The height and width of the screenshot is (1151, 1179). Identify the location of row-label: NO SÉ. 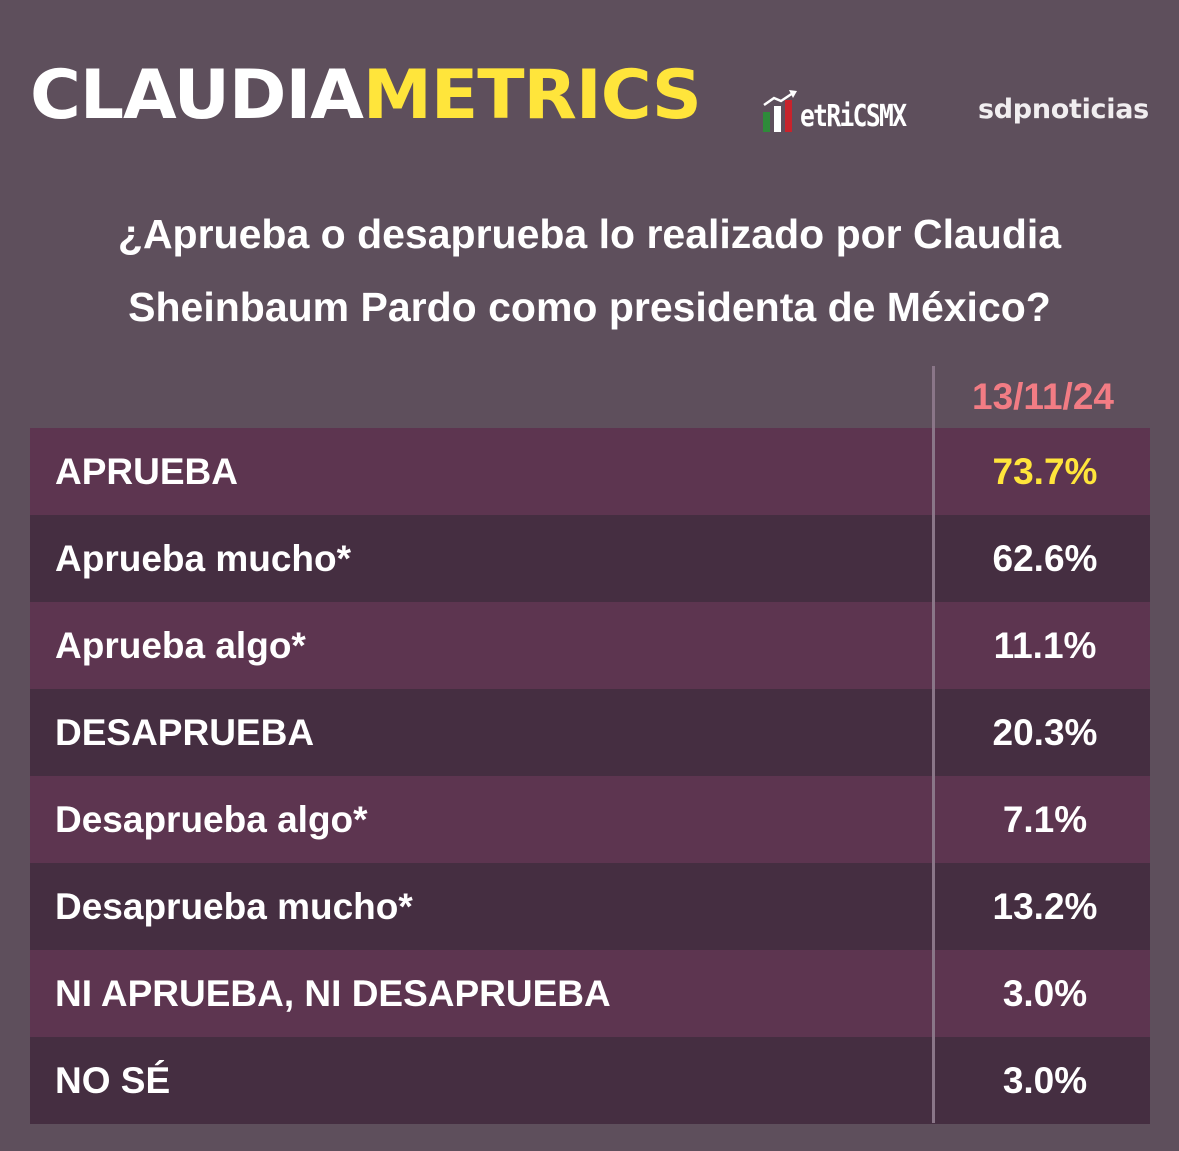
(113, 1080).